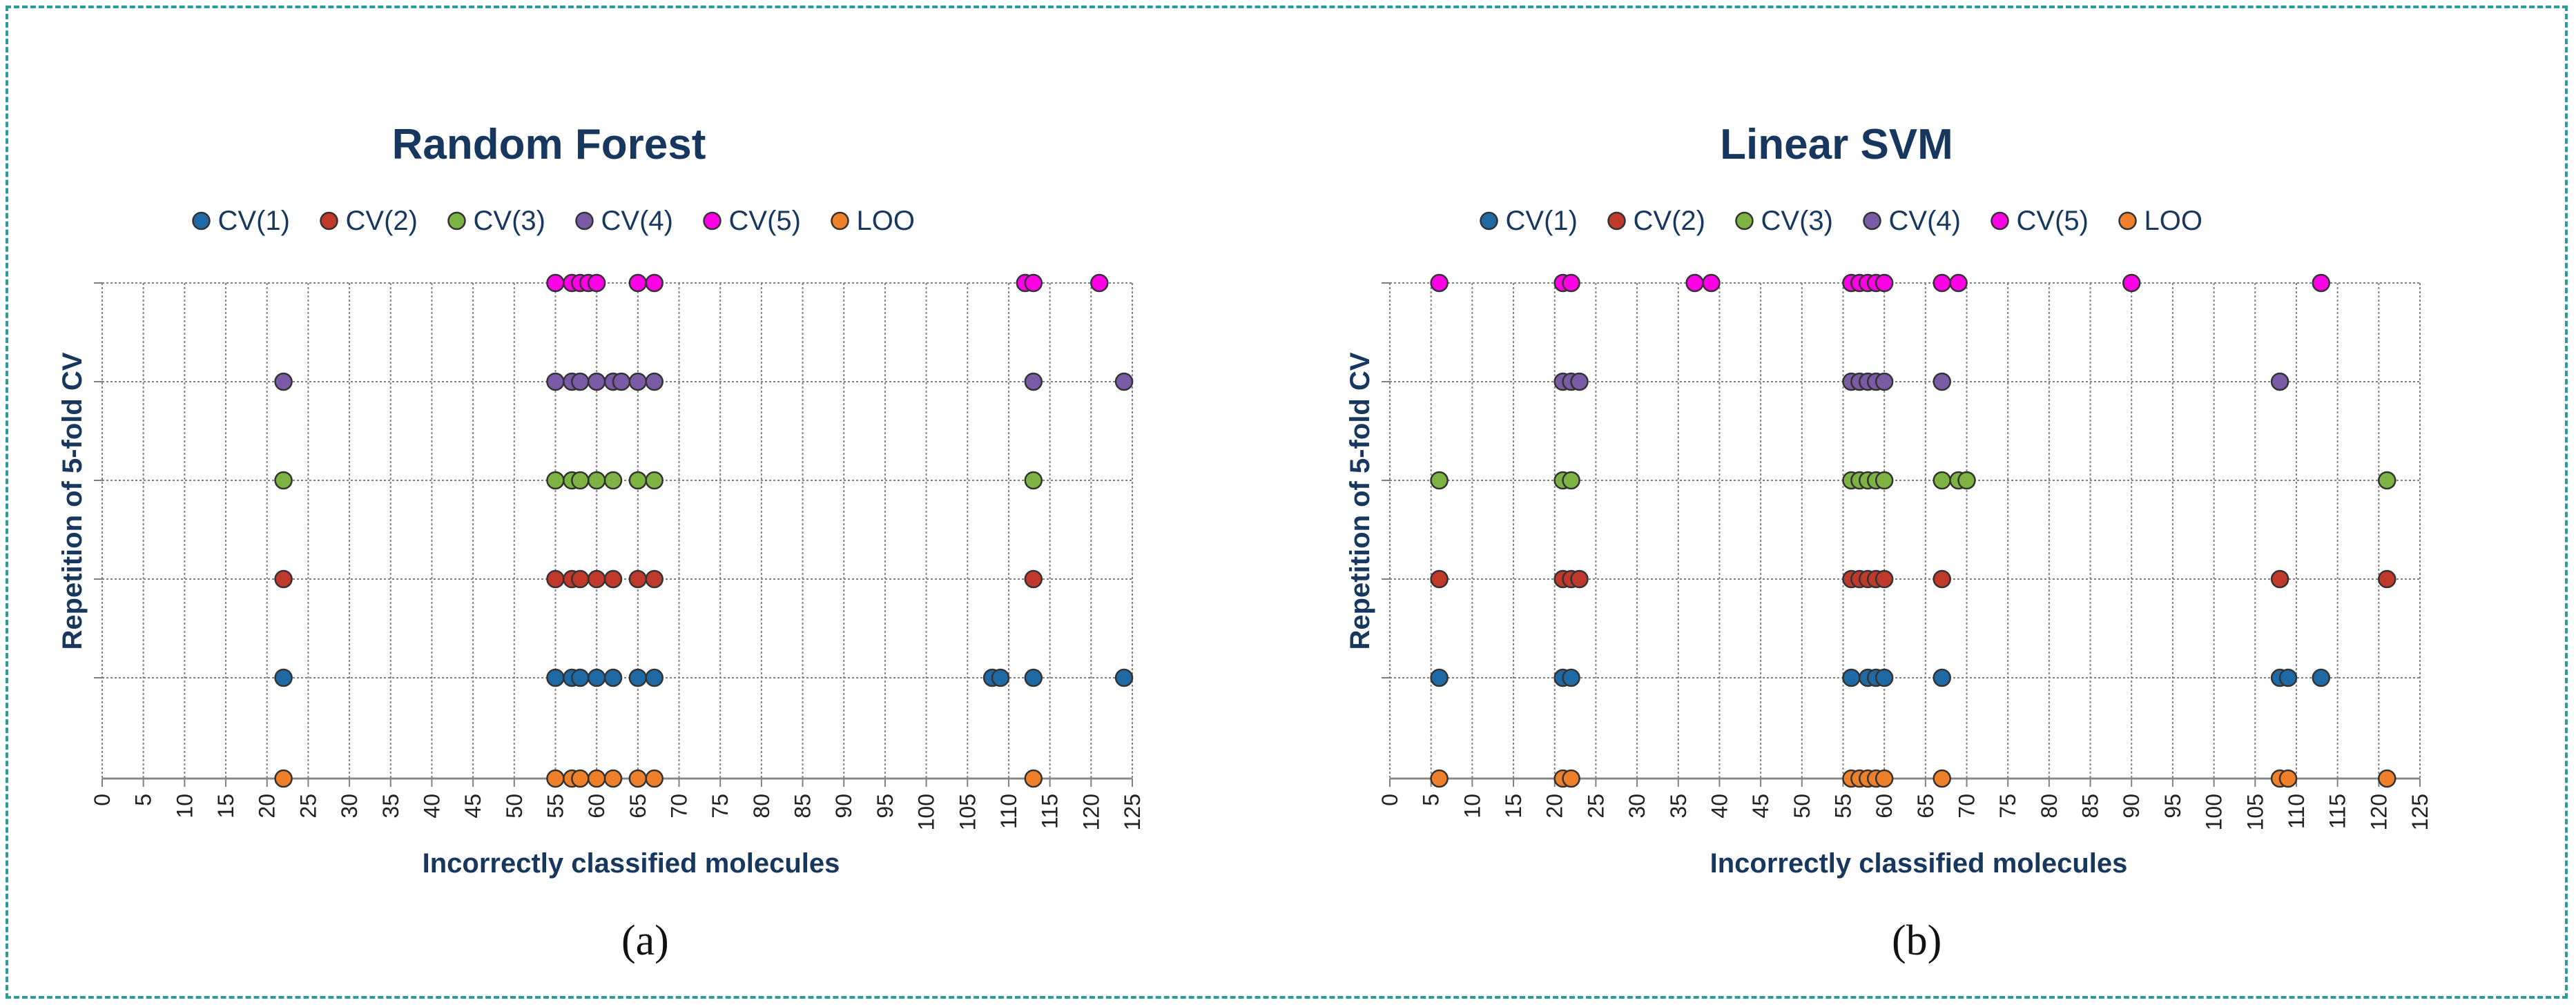  Describe the element at coordinates (1720, 806) in the screenshot. I see `x-tick-label: 40` at that location.